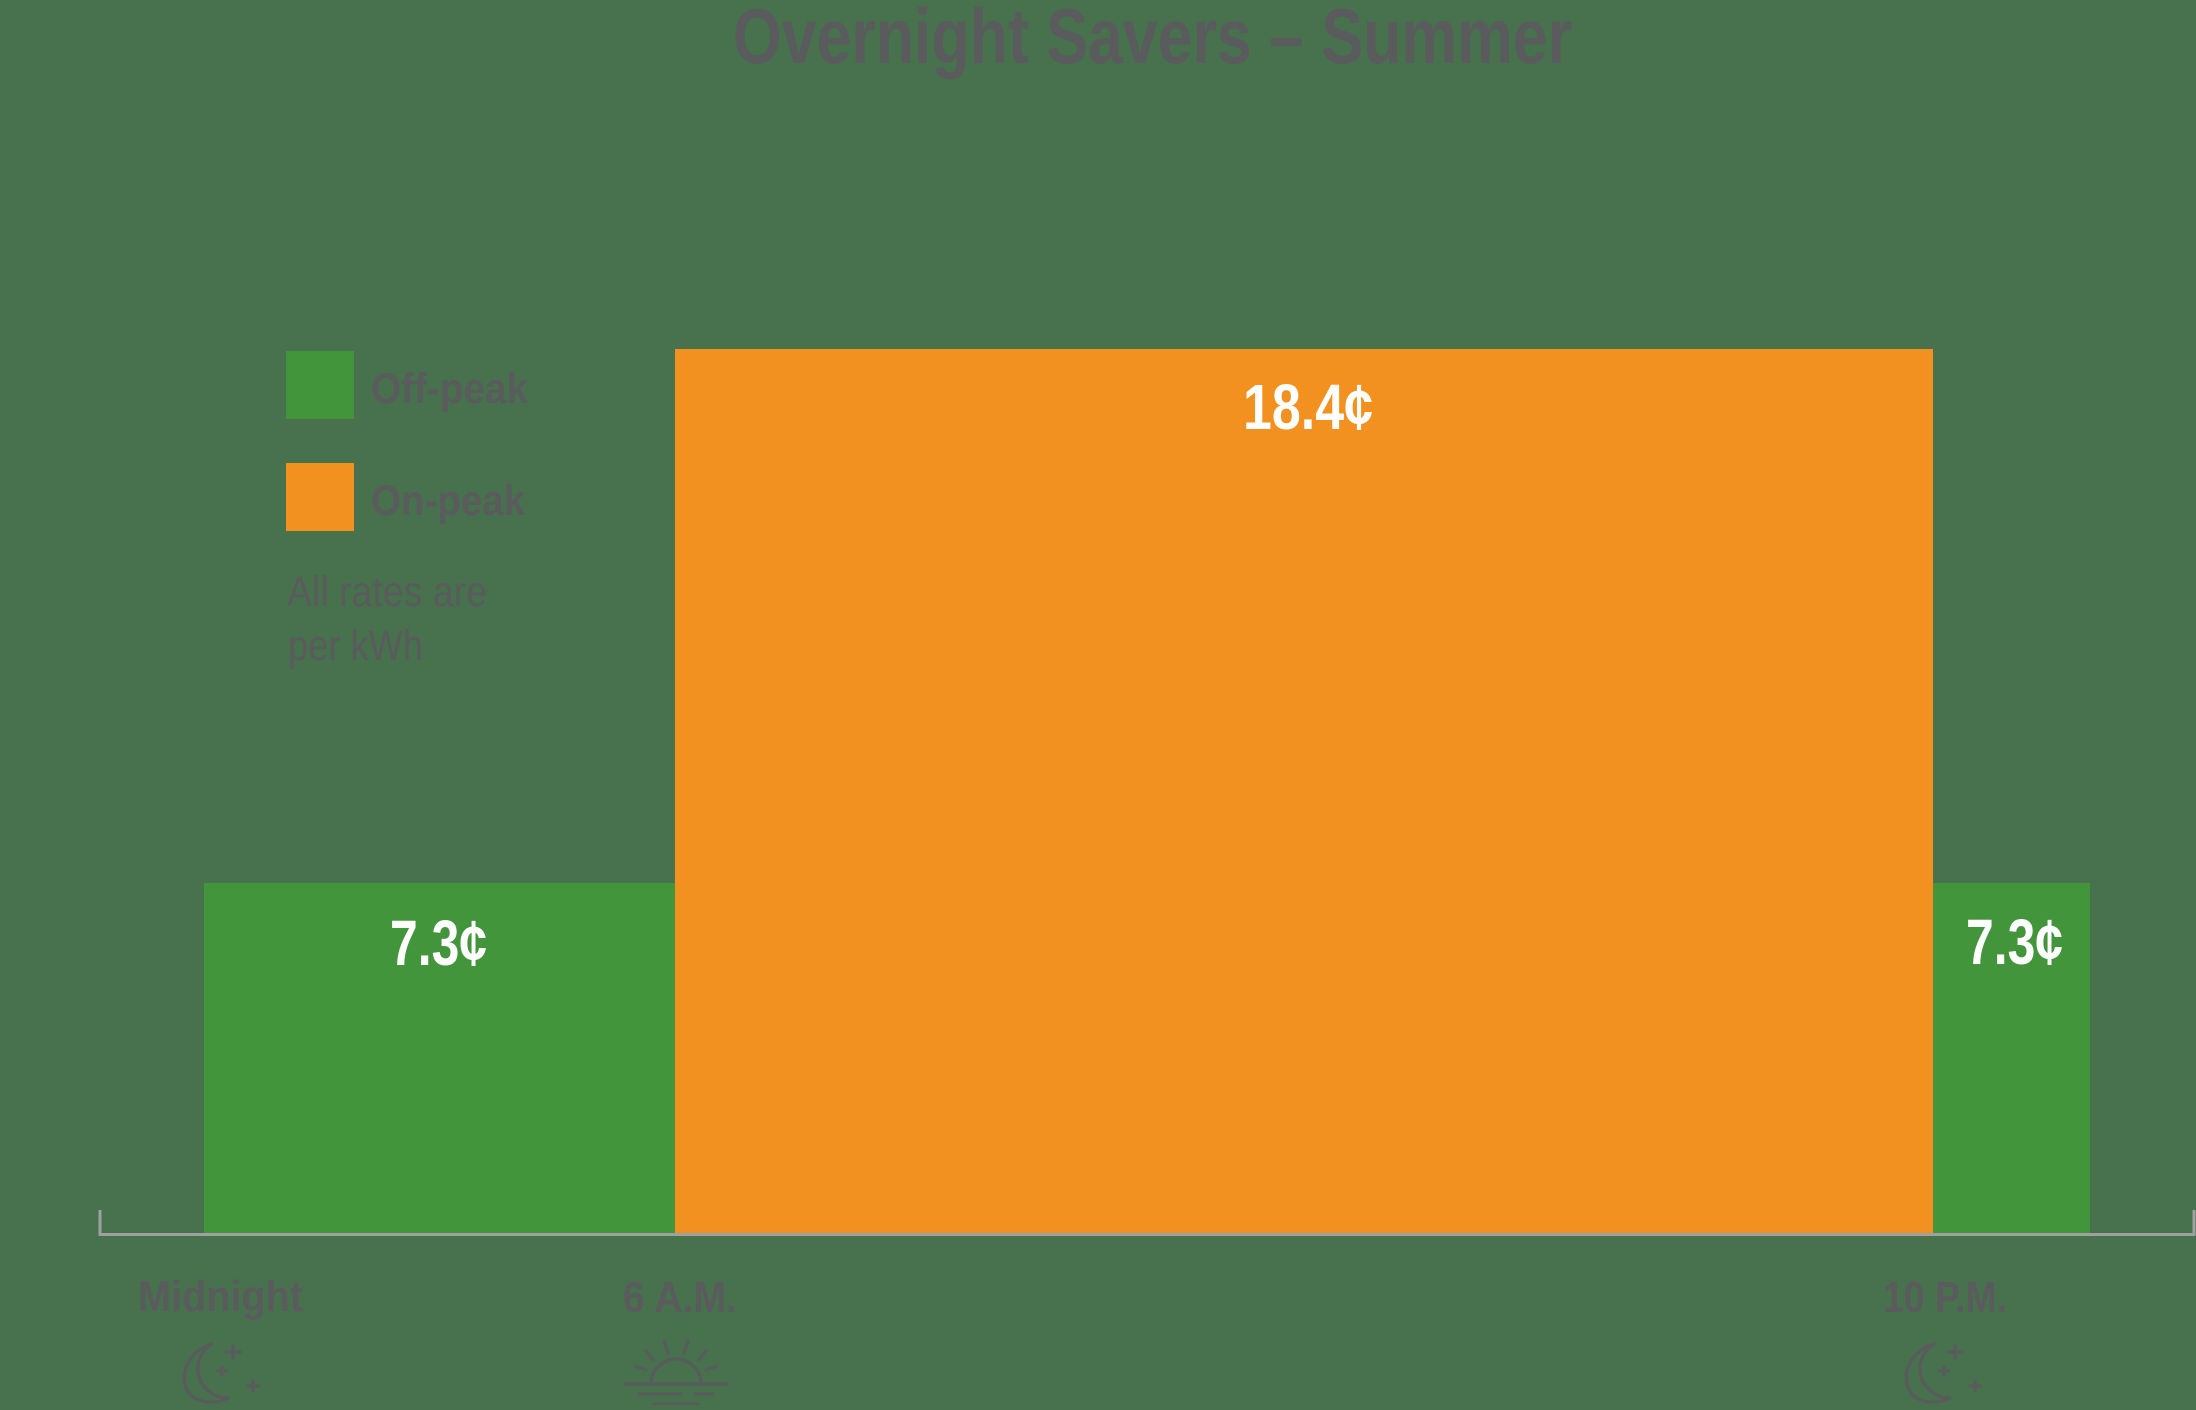 The image size is (2196, 1410). Describe the element at coordinates (320, 385) in the screenshot. I see `legend-swatch-off-peak` at that location.